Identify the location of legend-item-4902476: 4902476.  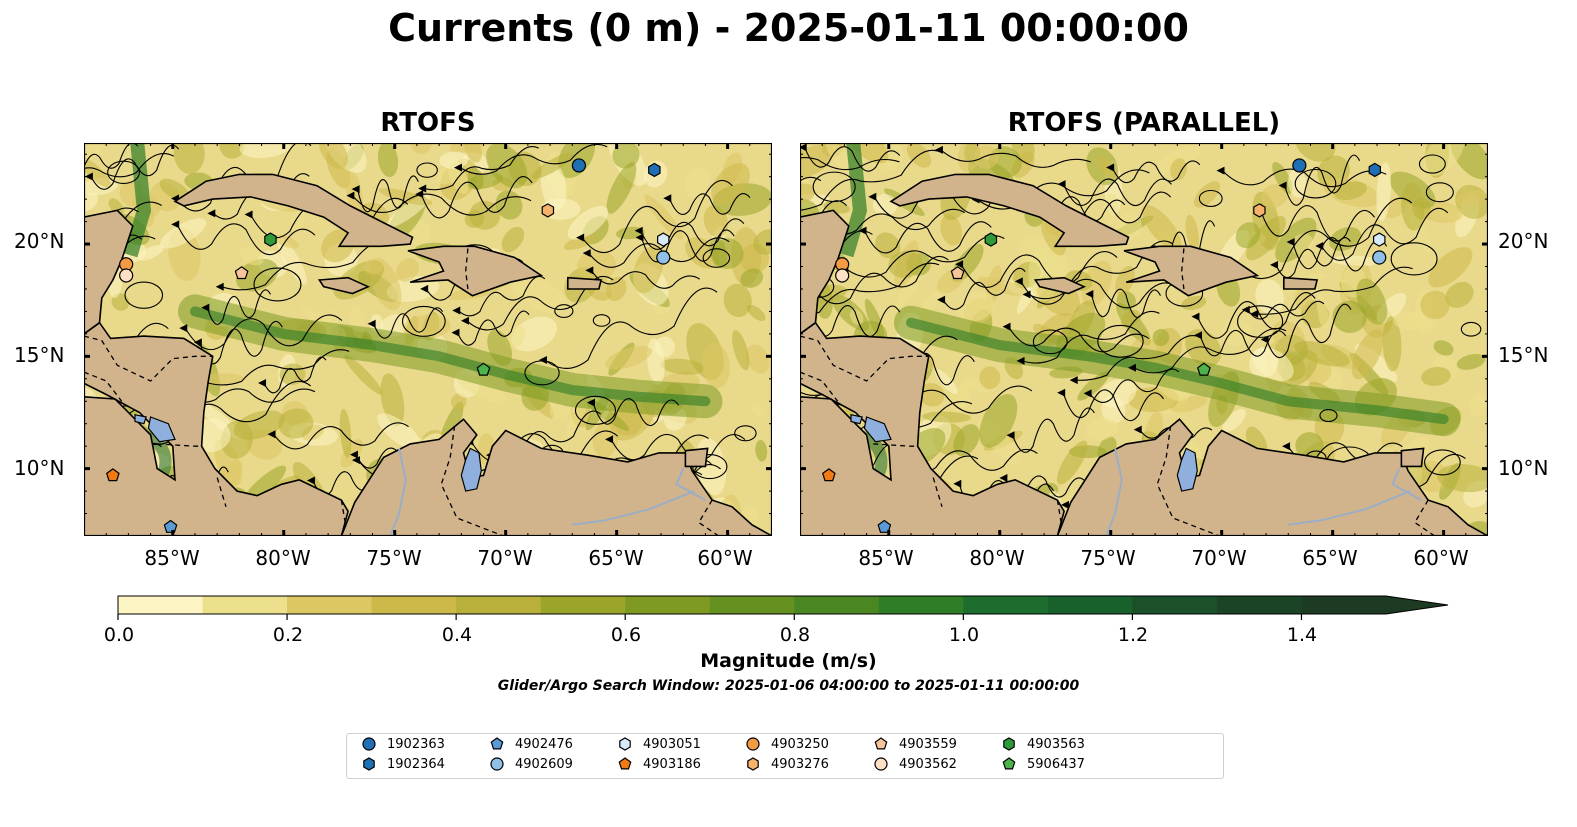
(531, 744).